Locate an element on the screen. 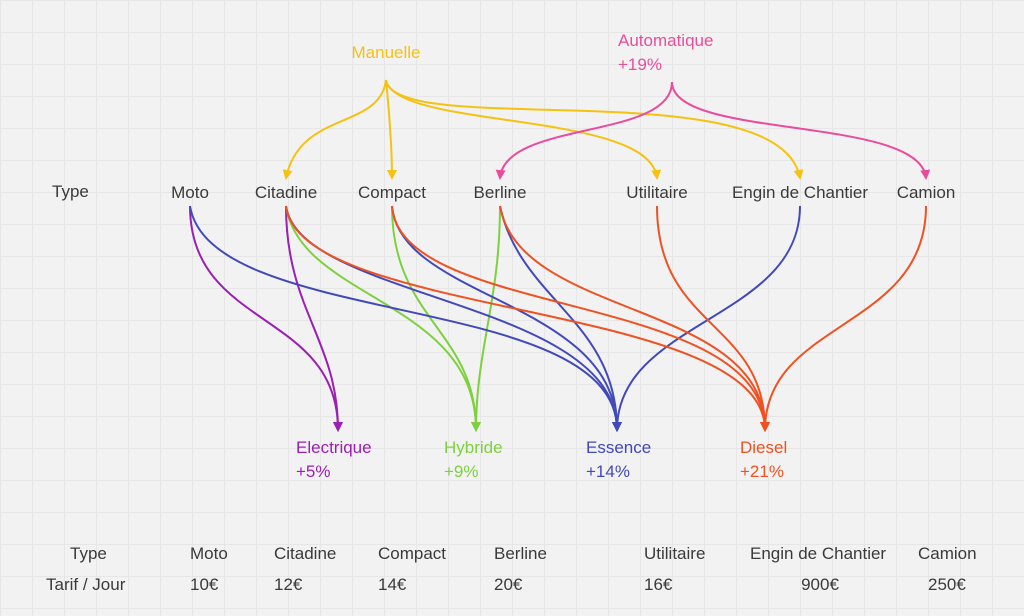 This screenshot has width=1024, height=616. tariff-type-citadine: Citadine is located at coordinates (305, 553).